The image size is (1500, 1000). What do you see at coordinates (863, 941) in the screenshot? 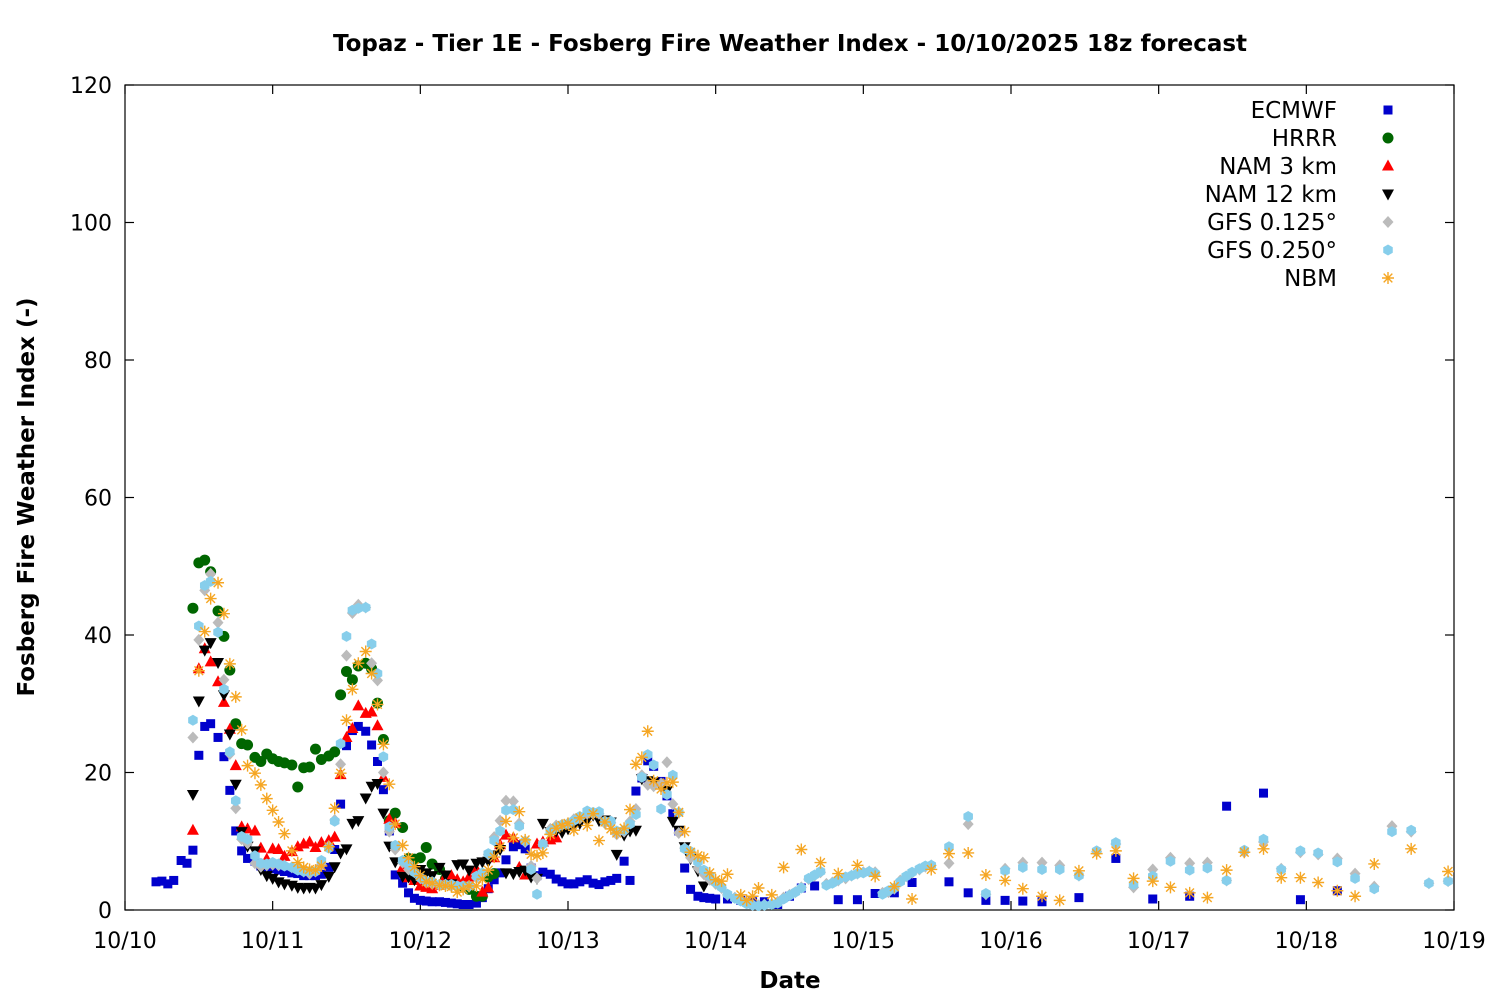
I see `x-tick-label: 10/15` at bounding box center [863, 941].